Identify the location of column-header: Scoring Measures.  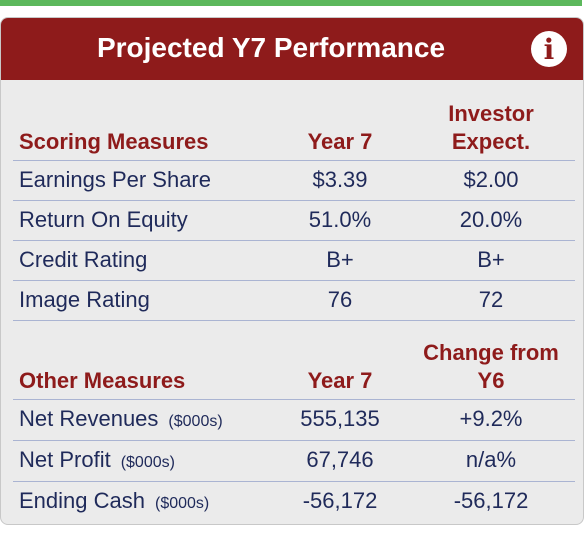
(114, 141).